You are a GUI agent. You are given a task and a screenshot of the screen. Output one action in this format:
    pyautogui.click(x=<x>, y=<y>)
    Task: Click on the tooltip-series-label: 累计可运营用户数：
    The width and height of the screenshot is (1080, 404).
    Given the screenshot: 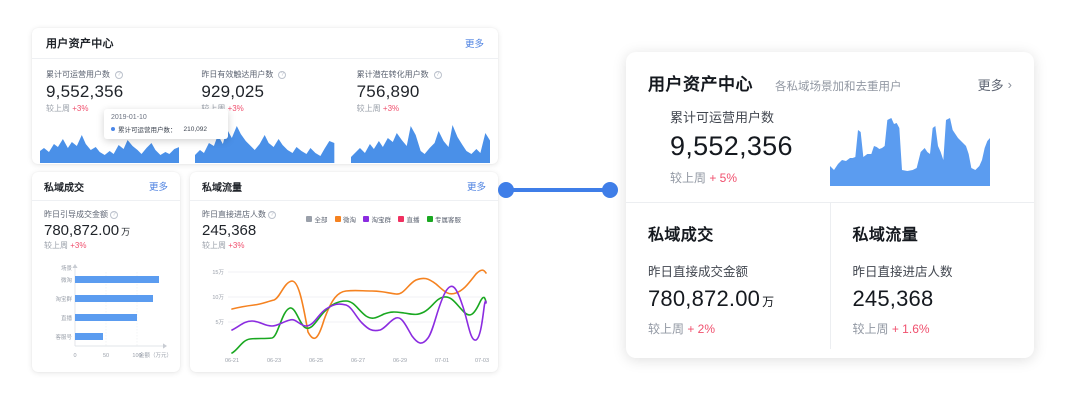 What is the action you would take?
    pyautogui.click(x=147, y=130)
    